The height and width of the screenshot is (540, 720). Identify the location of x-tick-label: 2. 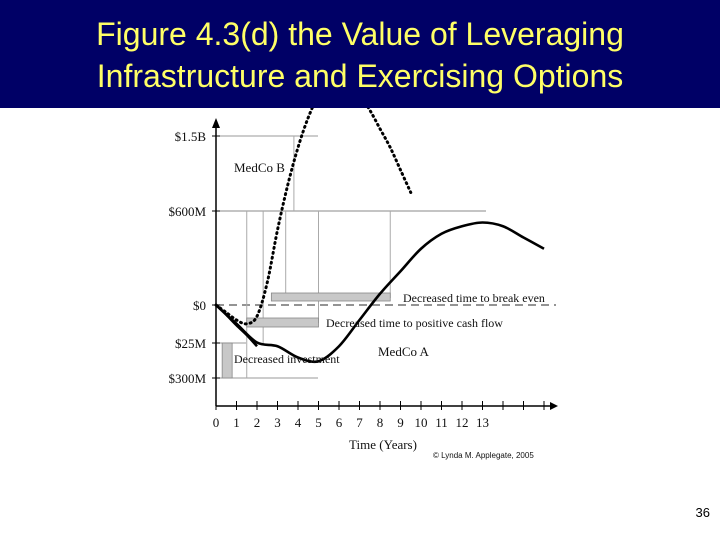
(257, 422).